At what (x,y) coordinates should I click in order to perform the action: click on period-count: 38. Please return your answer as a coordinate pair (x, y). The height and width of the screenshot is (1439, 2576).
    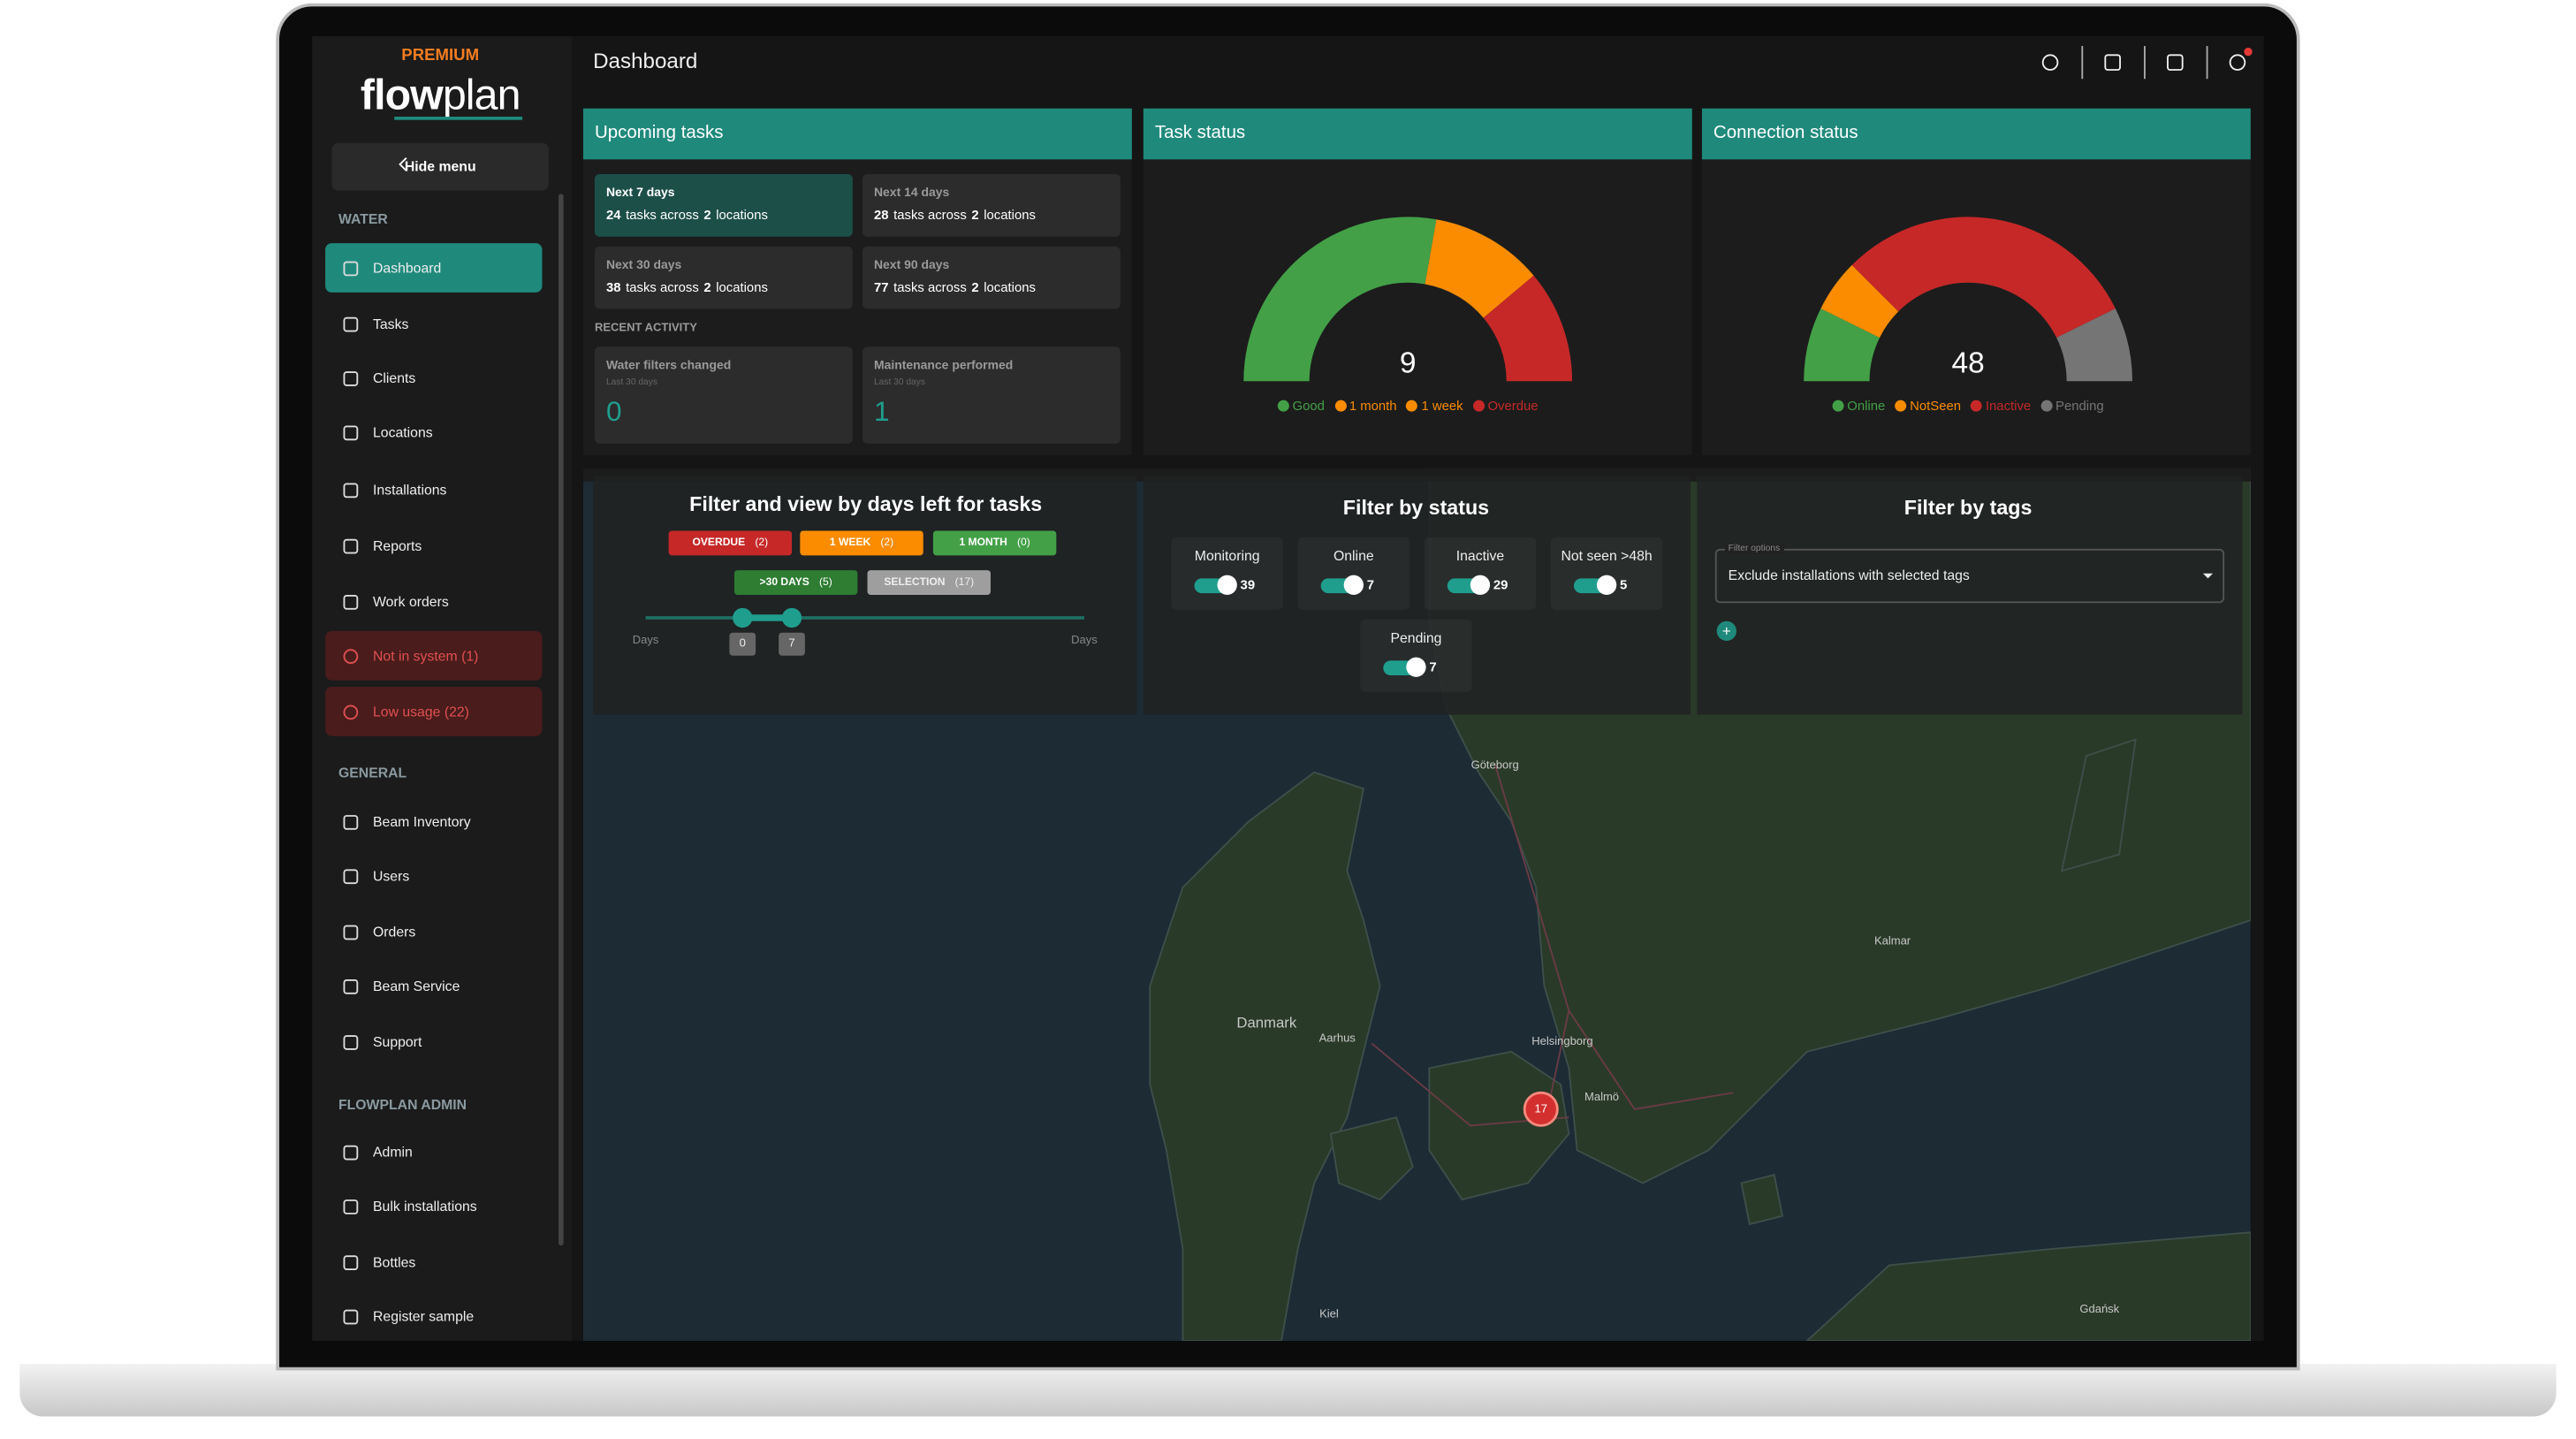
    Looking at the image, I should click on (613, 287).